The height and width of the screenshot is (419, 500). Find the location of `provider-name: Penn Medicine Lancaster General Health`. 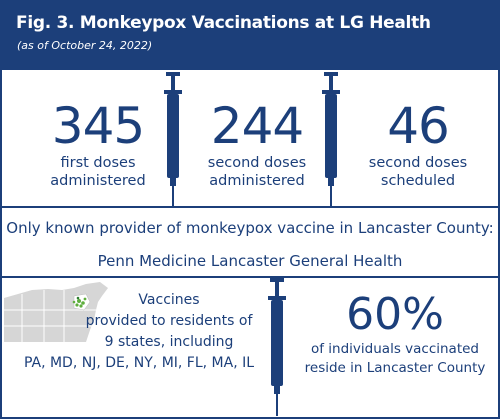

provider-name: Penn Medicine Lancaster General Health is located at coordinates (250, 261).